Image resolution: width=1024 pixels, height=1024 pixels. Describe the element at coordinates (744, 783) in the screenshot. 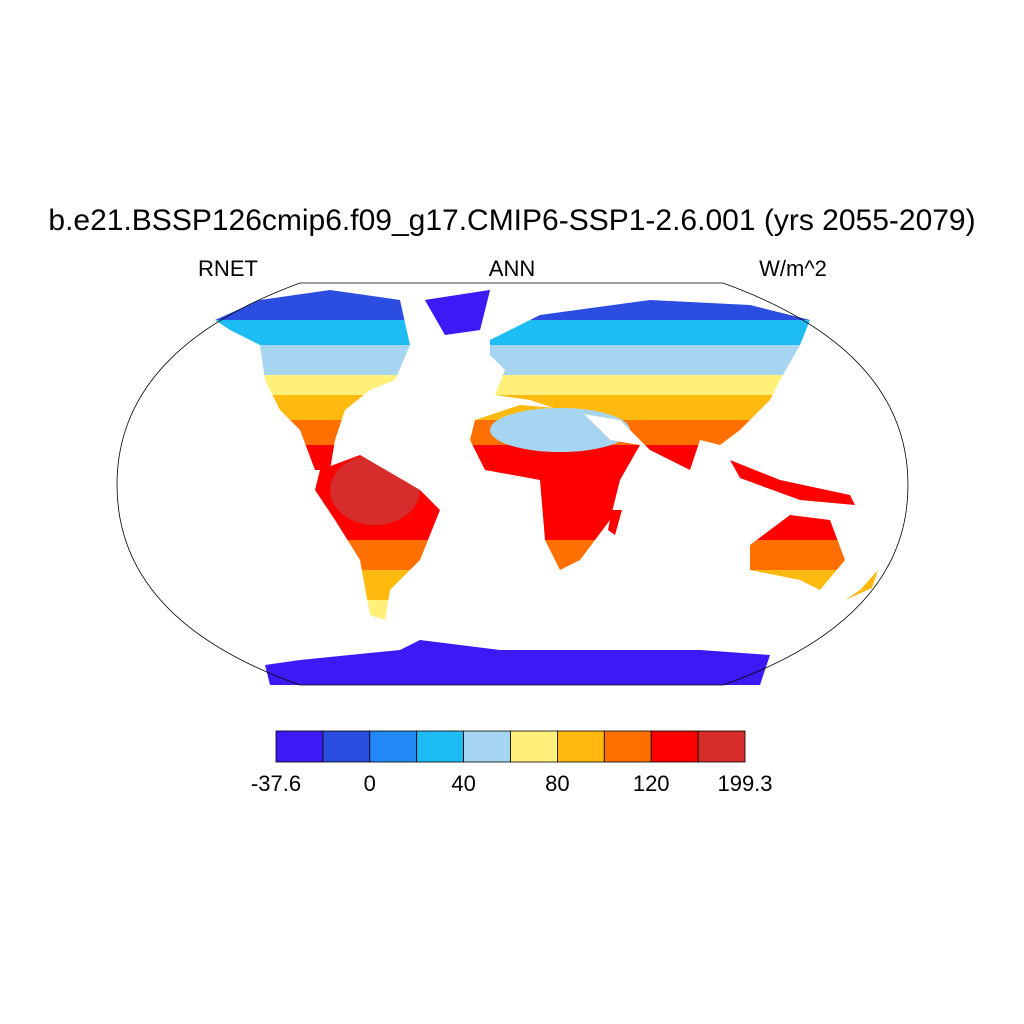

I see `colorbar-label: 199.3` at that location.